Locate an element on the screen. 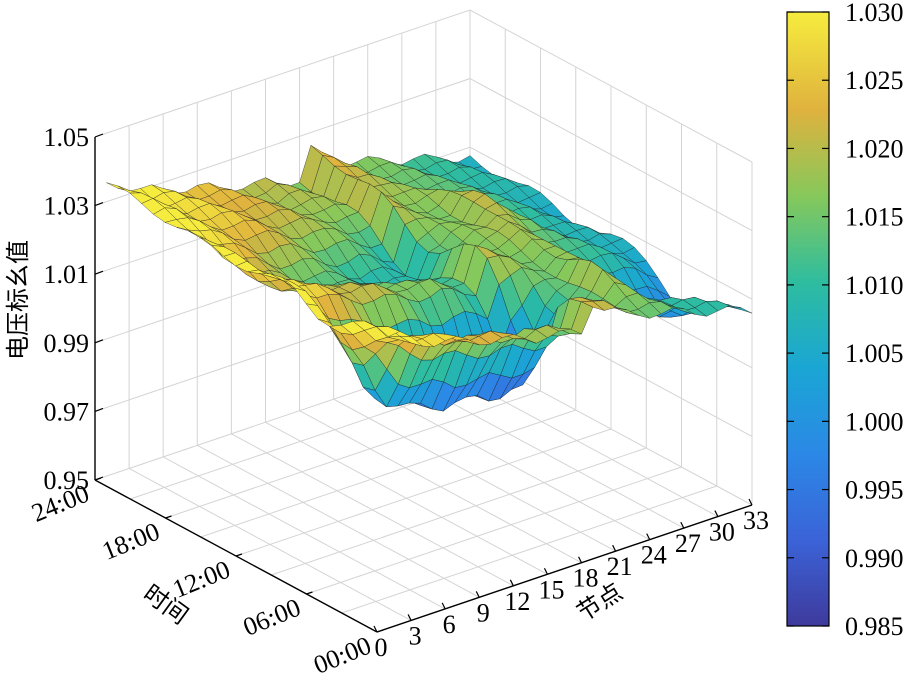  z-axis-title: 电压标幺值 is located at coordinates (18, 300).